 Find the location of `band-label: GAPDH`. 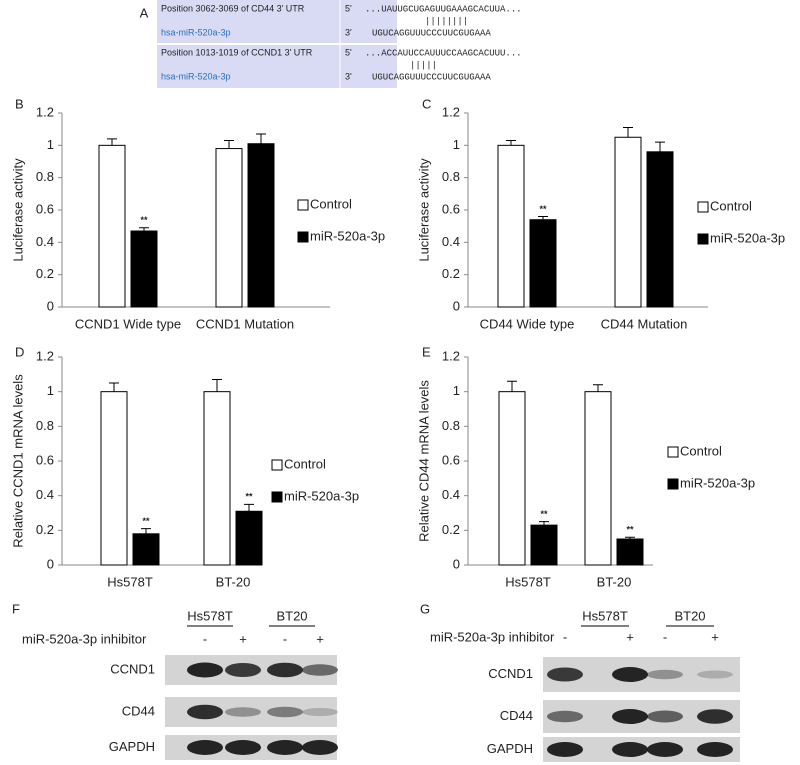

band-label: GAPDH is located at coordinates (510, 748).